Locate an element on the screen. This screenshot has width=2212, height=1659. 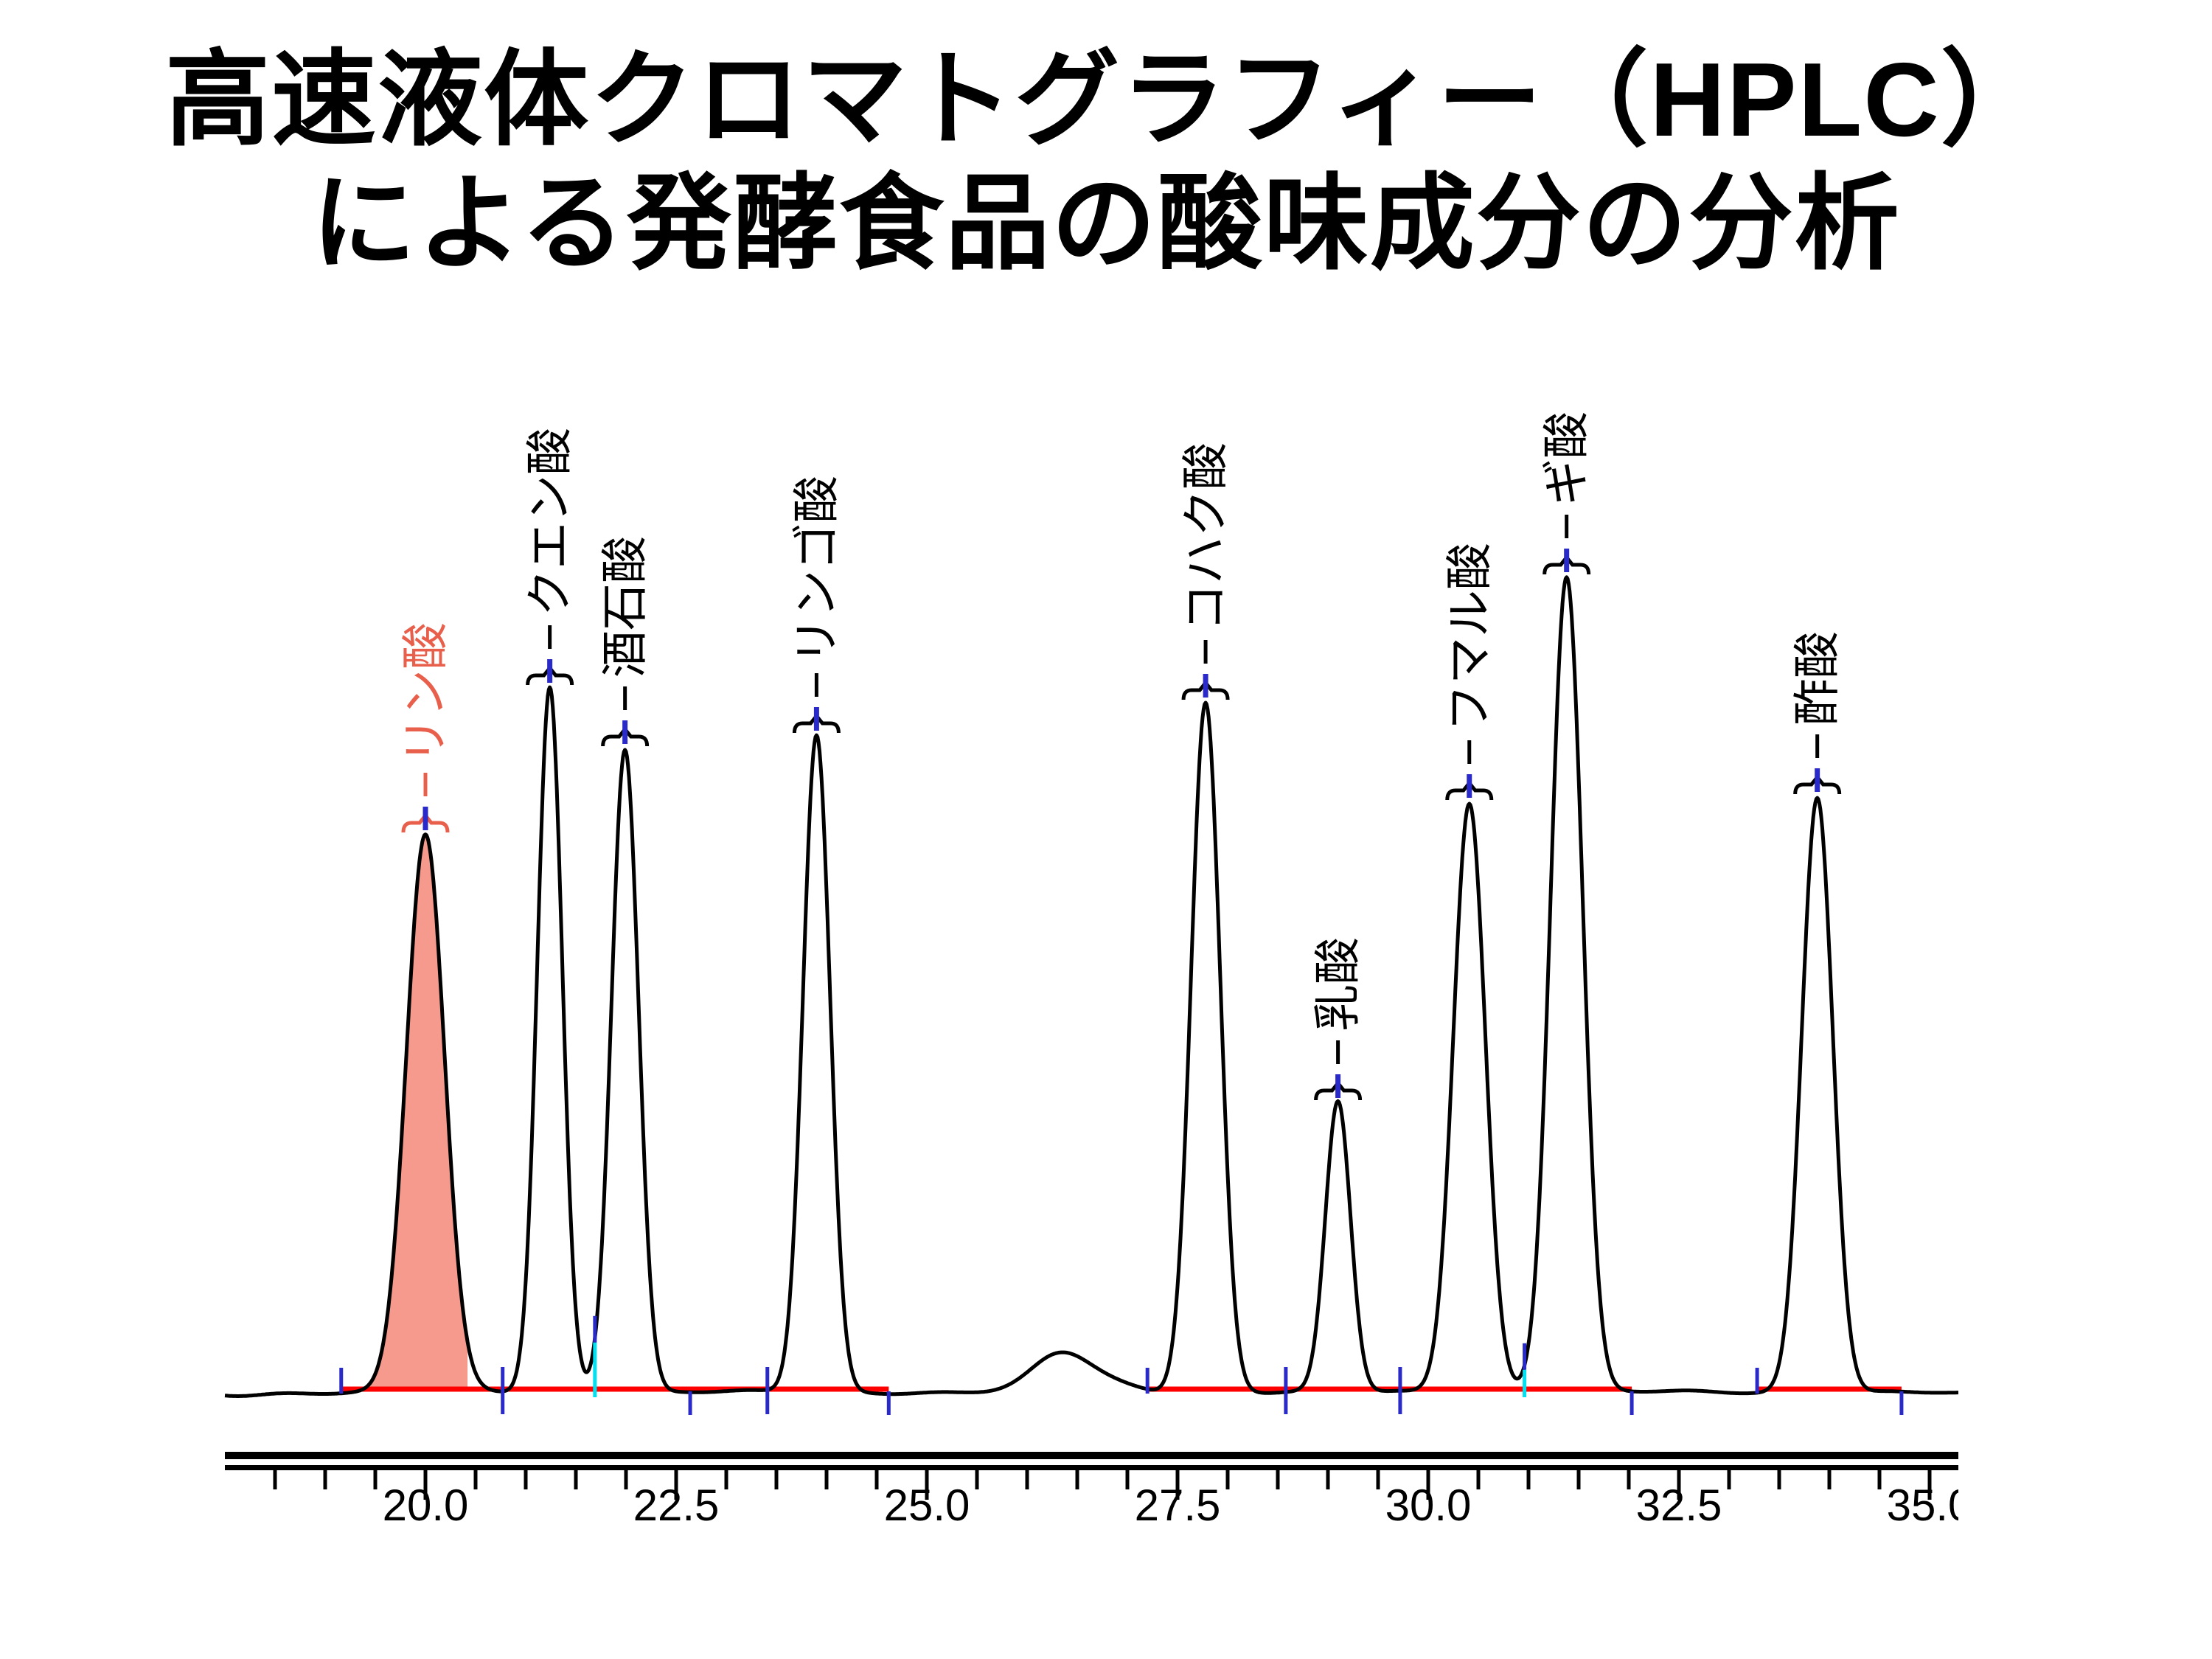
axis-tick-label: 25.0 is located at coordinates (927, 1505).